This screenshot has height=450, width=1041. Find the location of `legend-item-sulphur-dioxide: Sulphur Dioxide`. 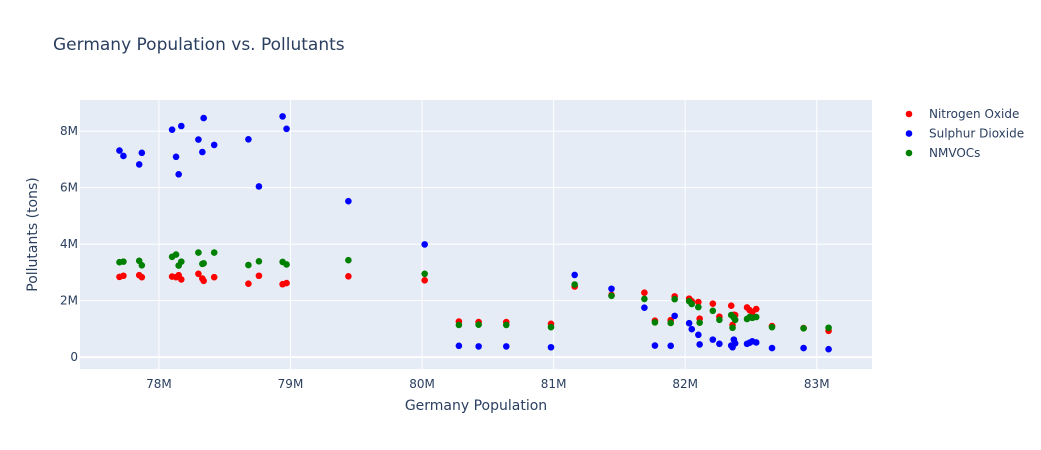

legend-item-sulphur-dioxide: Sulphur Dioxide is located at coordinates (964, 134).